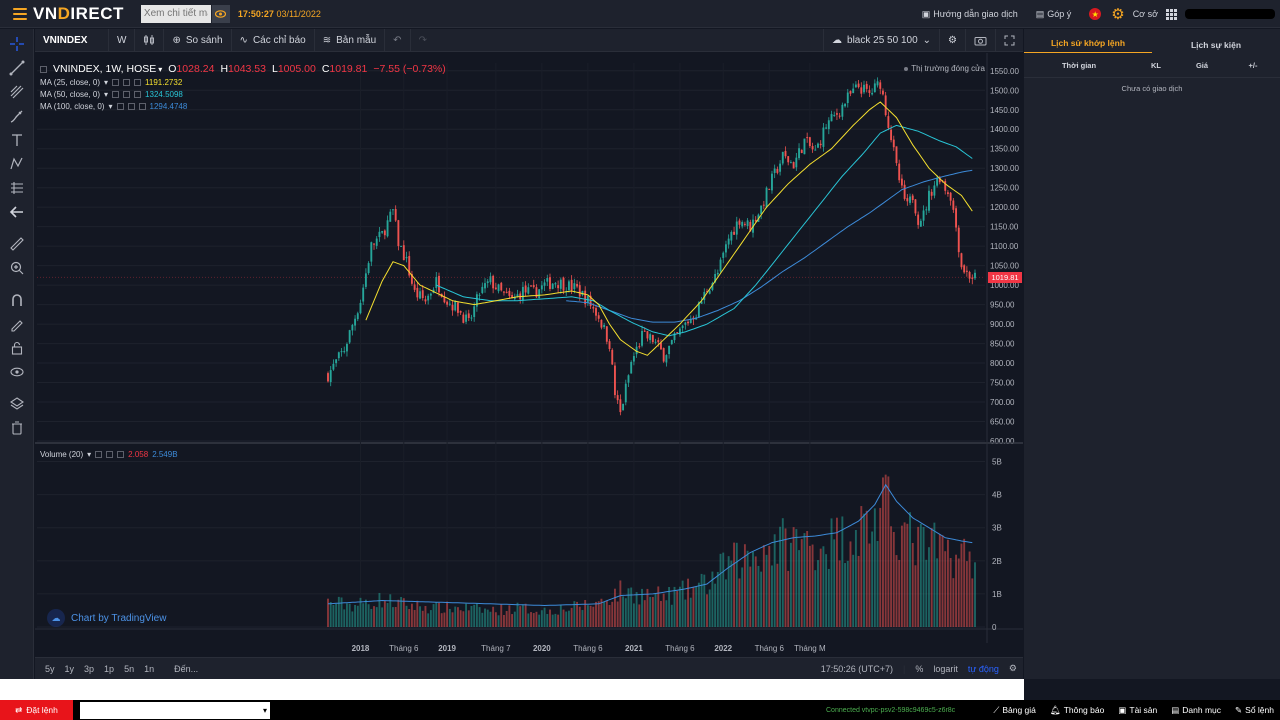  Describe the element at coordinates (17, 372) in the screenshot. I see `visibility-icon` at that location.